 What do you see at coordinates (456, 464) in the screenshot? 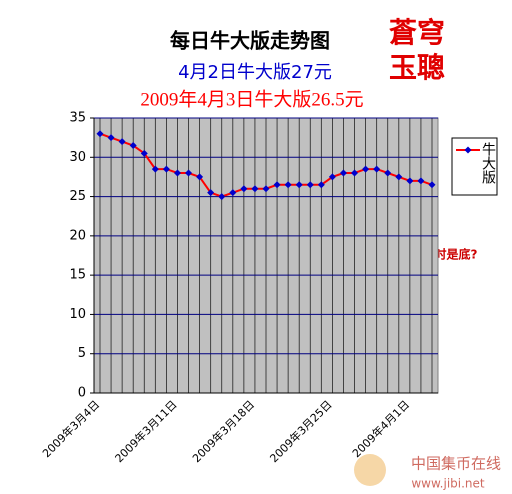
I see `watermark: 中国集币在线` at bounding box center [456, 464].